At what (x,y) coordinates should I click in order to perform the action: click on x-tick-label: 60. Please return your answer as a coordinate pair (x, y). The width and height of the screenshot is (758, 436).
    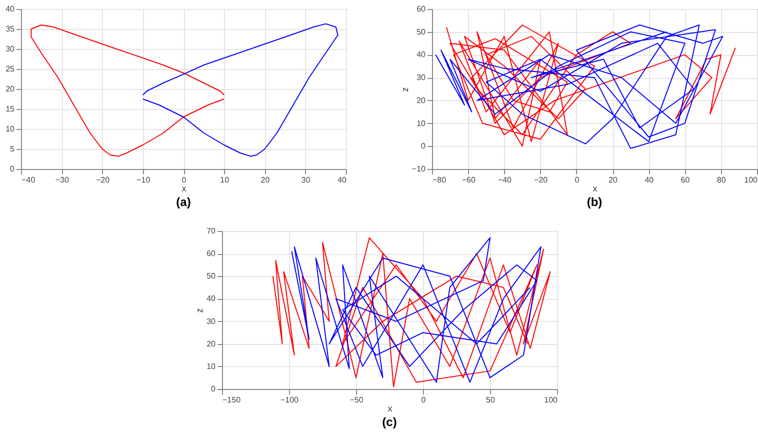
    Looking at the image, I should click on (685, 180).